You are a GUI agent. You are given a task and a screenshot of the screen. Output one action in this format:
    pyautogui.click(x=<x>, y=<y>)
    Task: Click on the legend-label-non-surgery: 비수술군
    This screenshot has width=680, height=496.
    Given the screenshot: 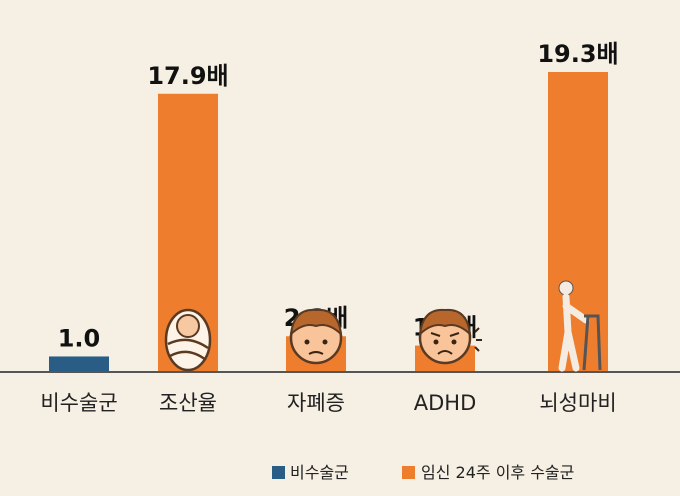 What is the action you would take?
    pyautogui.click(x=319, y=472)
    